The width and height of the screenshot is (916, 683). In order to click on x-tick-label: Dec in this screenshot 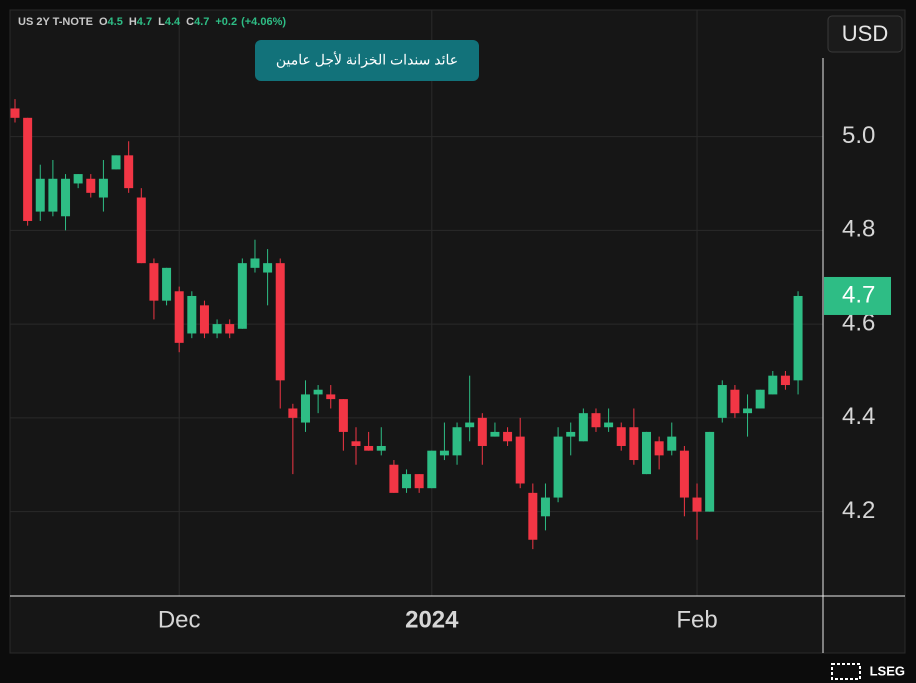, I will do `click(179, 619)`.